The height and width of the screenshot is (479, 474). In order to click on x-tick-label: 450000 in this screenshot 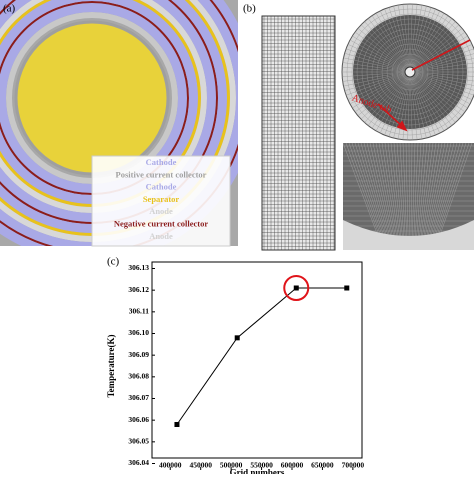, I will do `click(200, 465)`.